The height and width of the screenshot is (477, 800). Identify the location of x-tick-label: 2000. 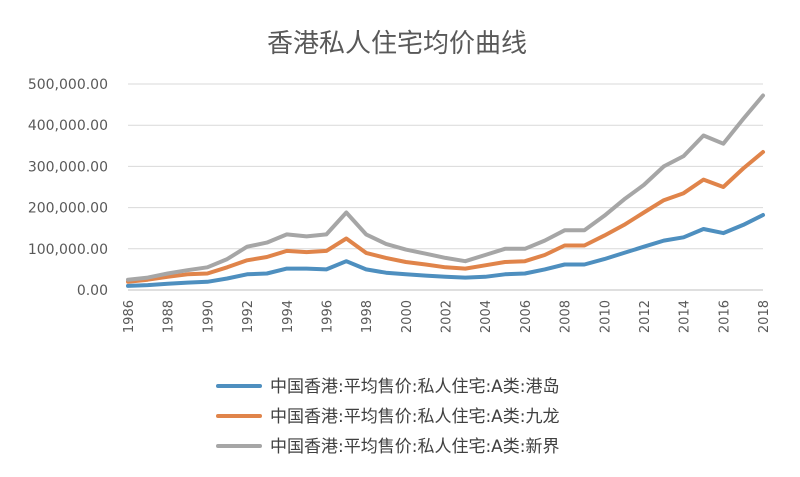
(407, 316).